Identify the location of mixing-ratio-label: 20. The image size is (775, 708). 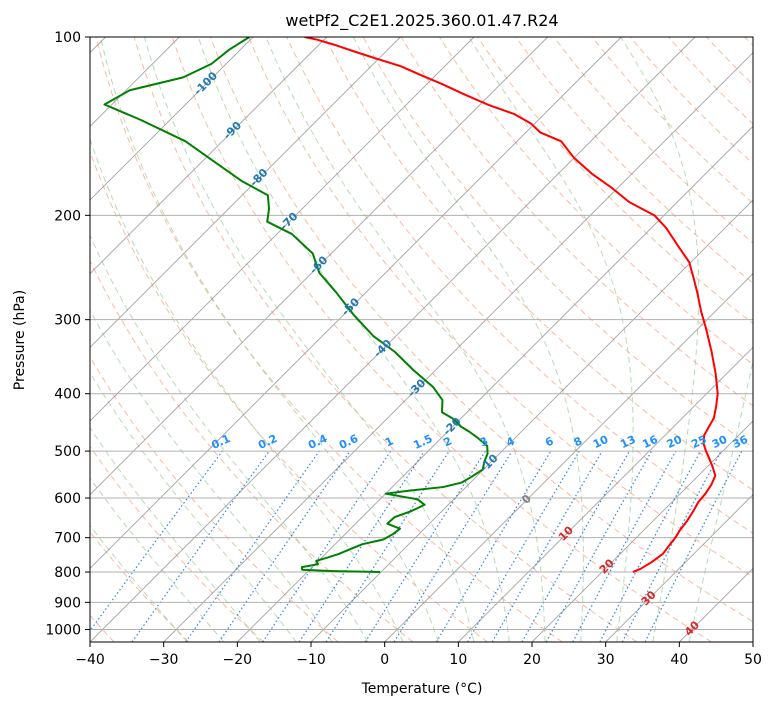
(675, 442).